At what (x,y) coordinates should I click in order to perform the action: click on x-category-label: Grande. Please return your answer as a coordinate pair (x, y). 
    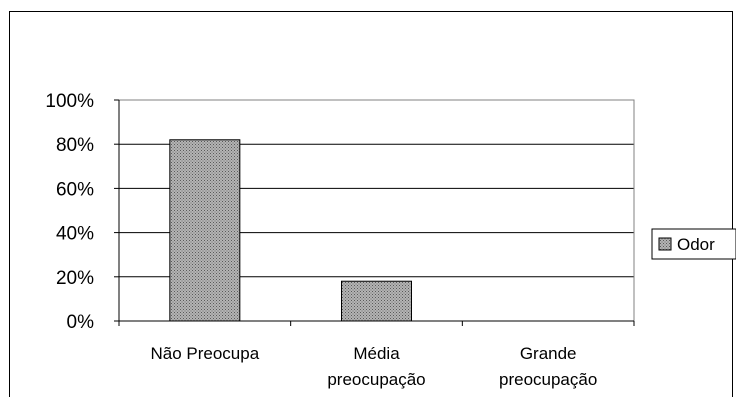
    Looking at the image, I should click on (548, 353).